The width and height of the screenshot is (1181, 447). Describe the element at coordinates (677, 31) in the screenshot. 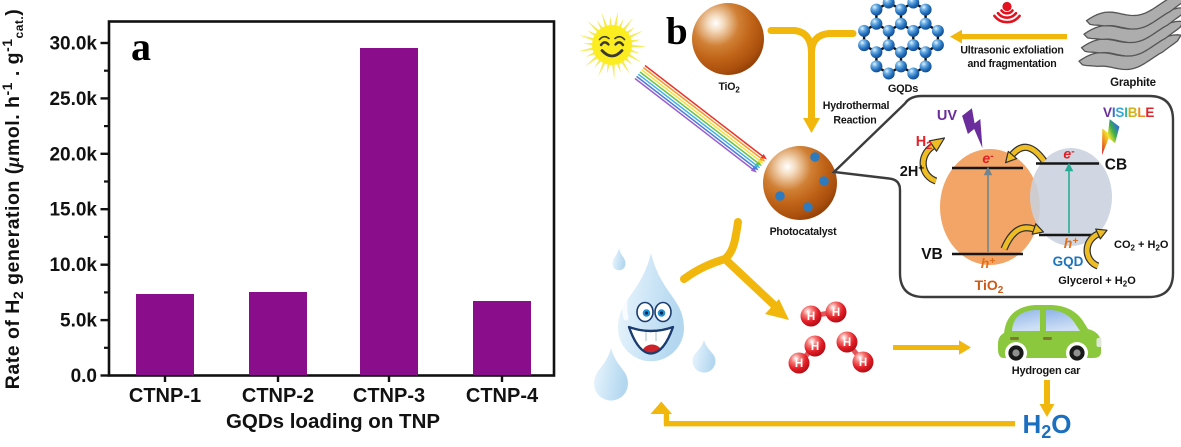

I see `svg-text: b` at that location.